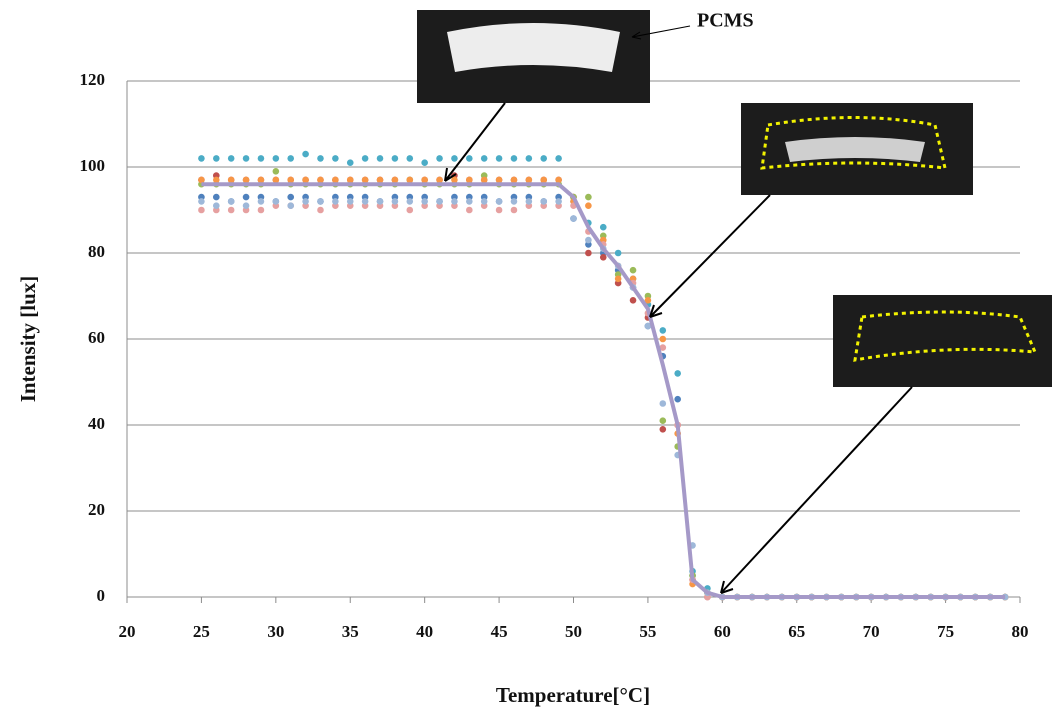 The height and width of the screenshot is (713, 1052). I want to click on y-tick-label: 100, so click(93, 165).